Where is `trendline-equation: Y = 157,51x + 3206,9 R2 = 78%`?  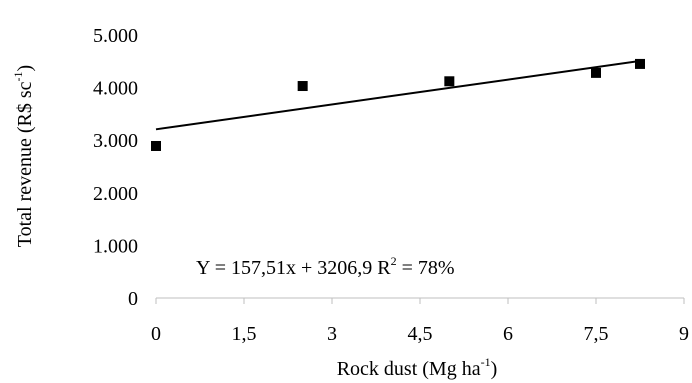 trendline-equation: Y = 157,51x + 3206,9 R2 = 78% is located at coordinates (325, 266).